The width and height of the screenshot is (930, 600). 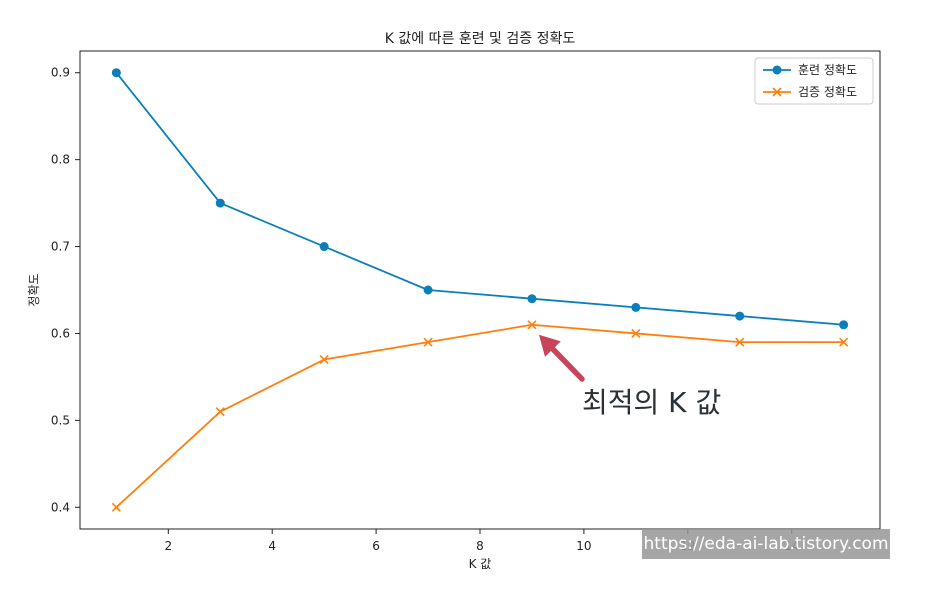 What do you see at coordinates (376, 546) in the screenshot?
I see `x-tick-label: 6` at bounding box center [376, 546].